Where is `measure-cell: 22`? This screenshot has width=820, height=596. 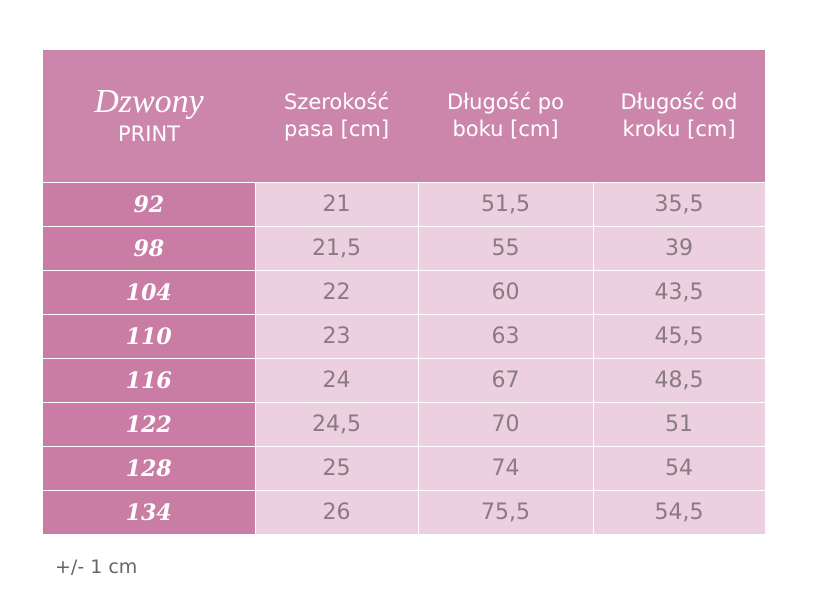
measure-cell: 22 is located at coordinates (336, 292).